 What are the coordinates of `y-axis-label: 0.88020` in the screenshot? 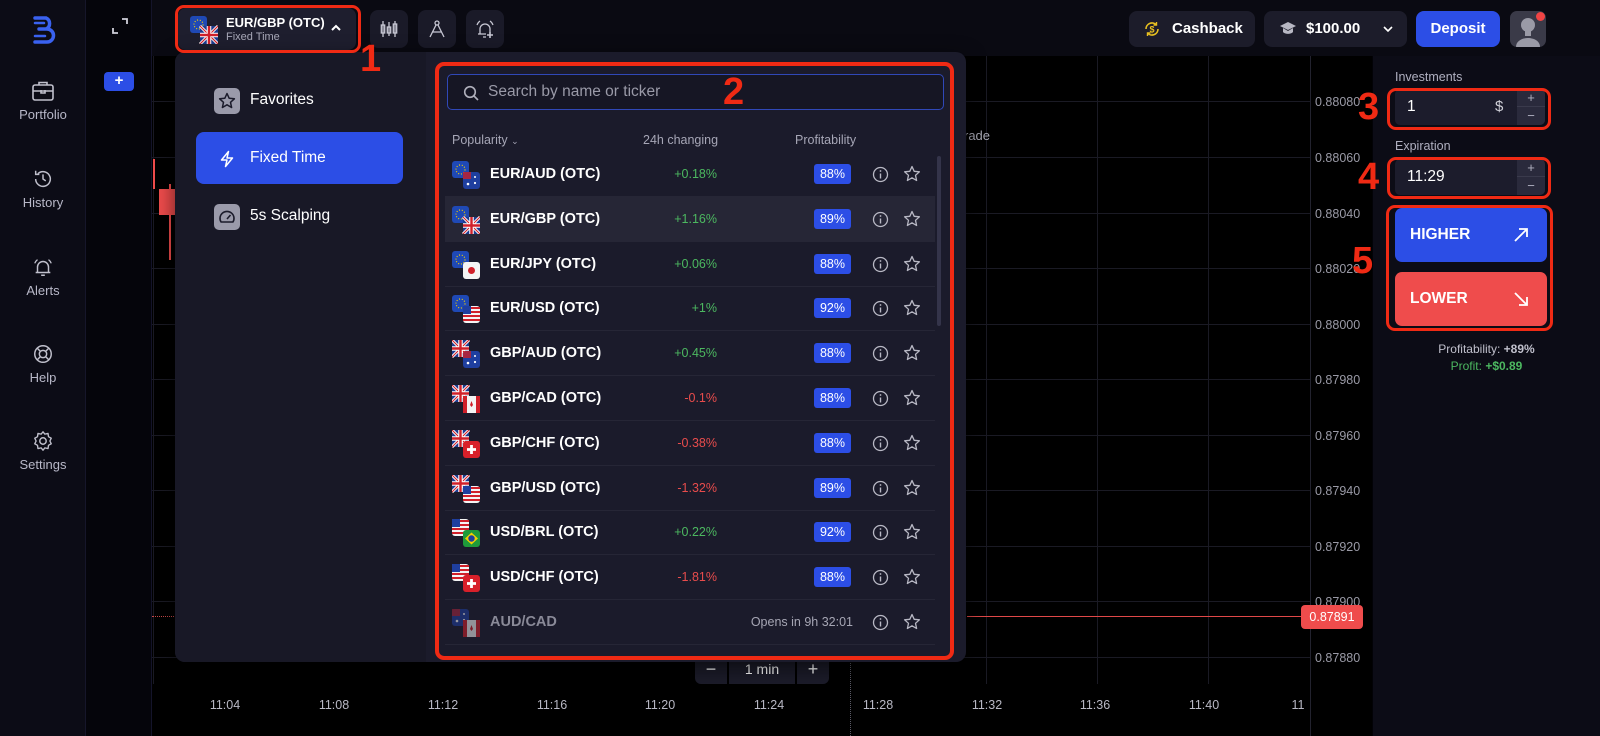 It's located at (1338, 269).